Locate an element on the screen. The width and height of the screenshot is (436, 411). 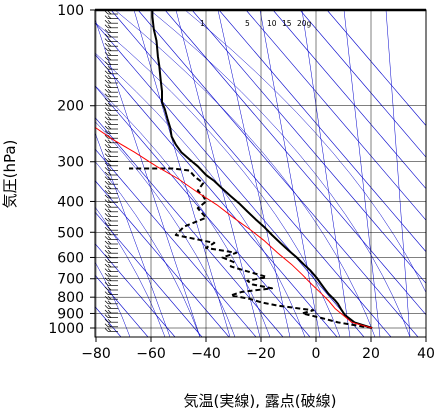
y-tick-label: 200 is located at coordinates (70, 107).